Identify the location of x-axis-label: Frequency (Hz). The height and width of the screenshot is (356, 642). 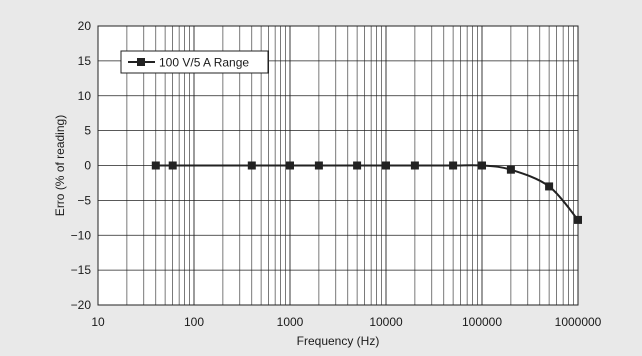
(338, 341).